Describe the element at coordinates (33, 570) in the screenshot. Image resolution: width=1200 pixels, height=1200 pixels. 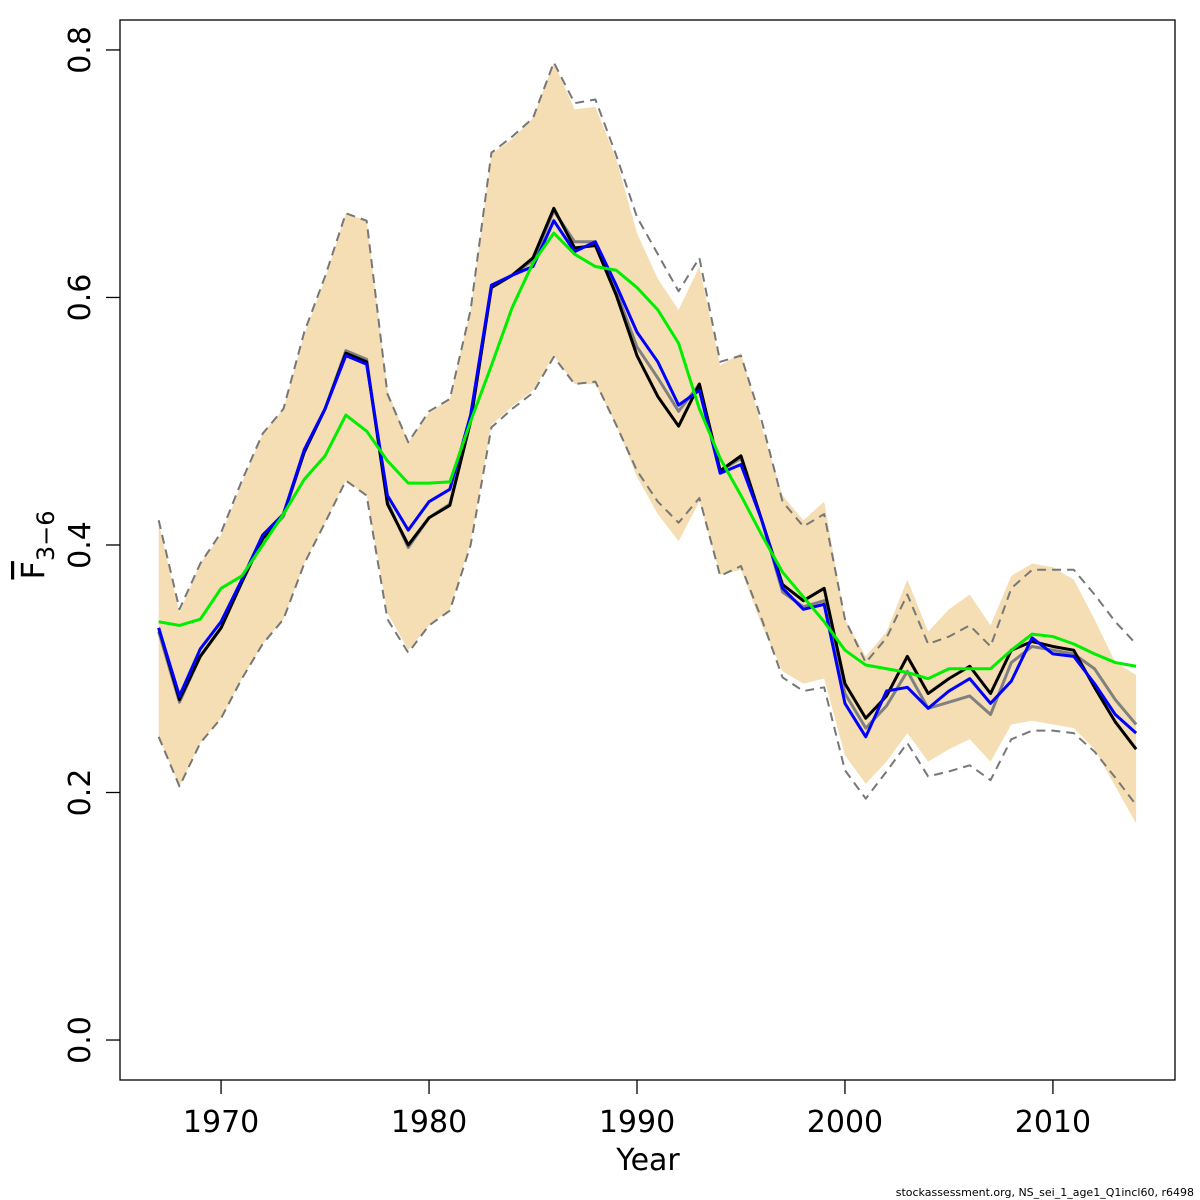
I see `y-label-main: F` at that location.